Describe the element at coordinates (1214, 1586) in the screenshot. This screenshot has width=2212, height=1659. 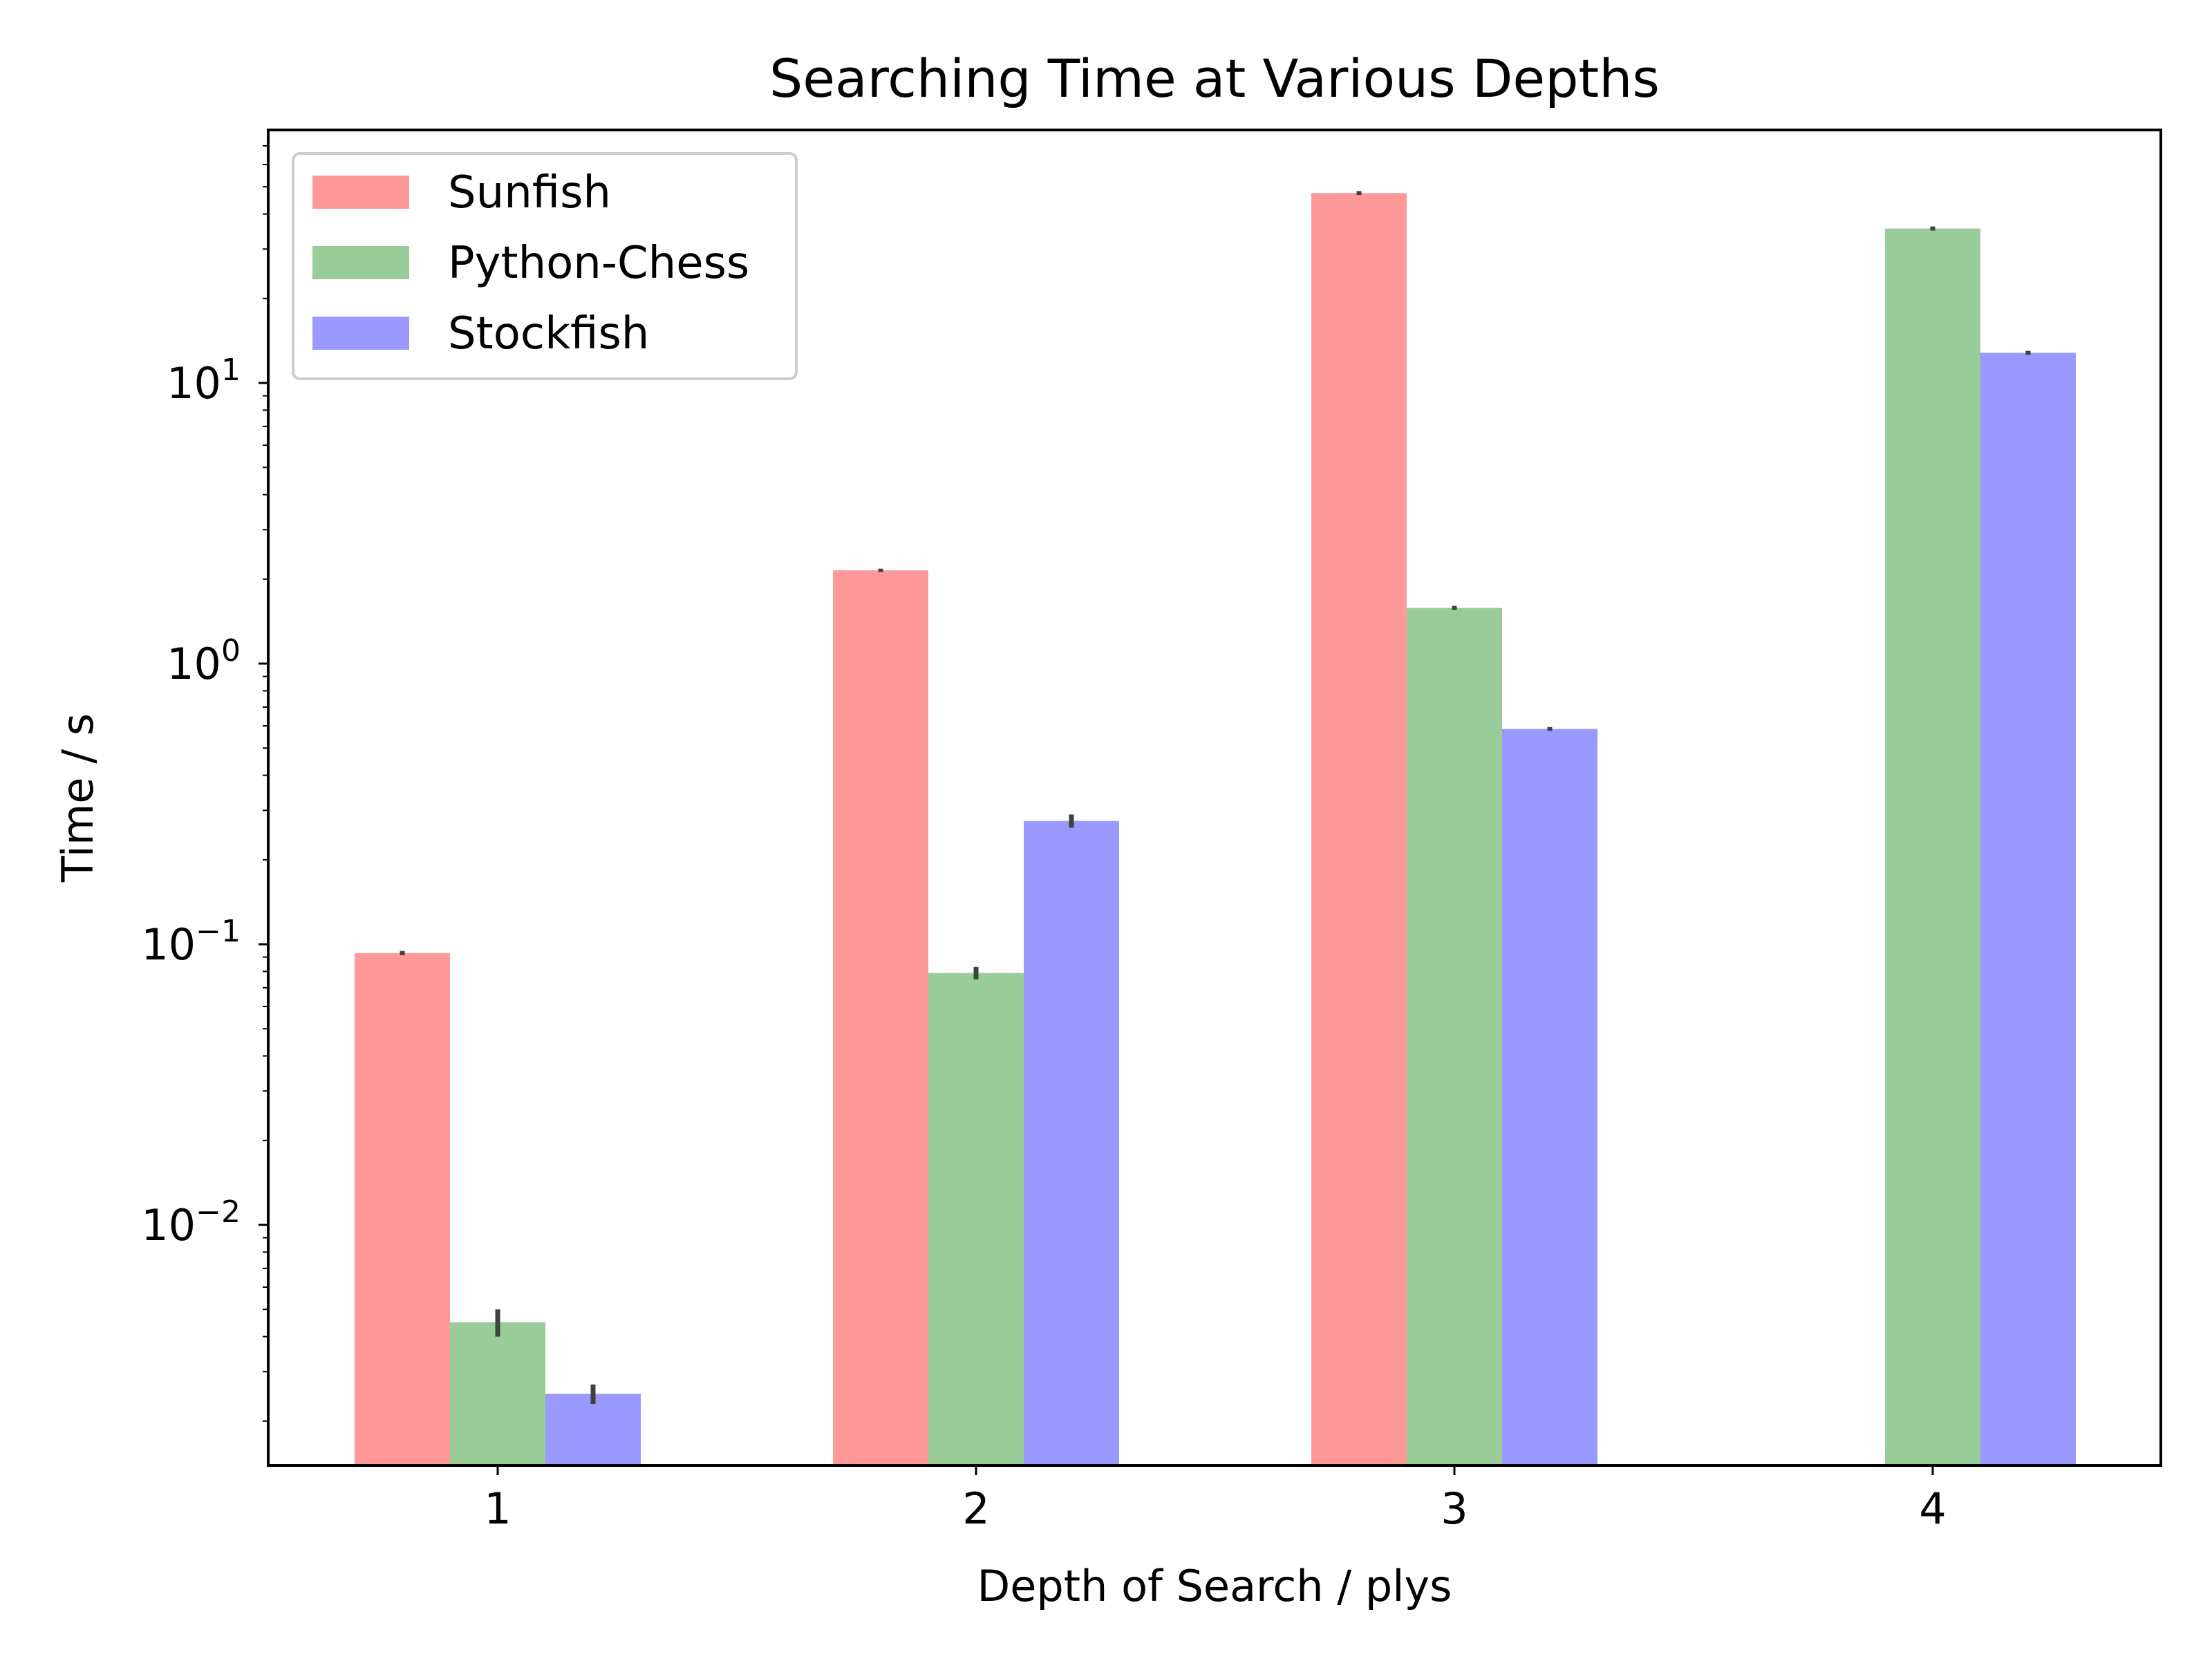
I see `x-axis-label: Depth of Search / plys` at that location.